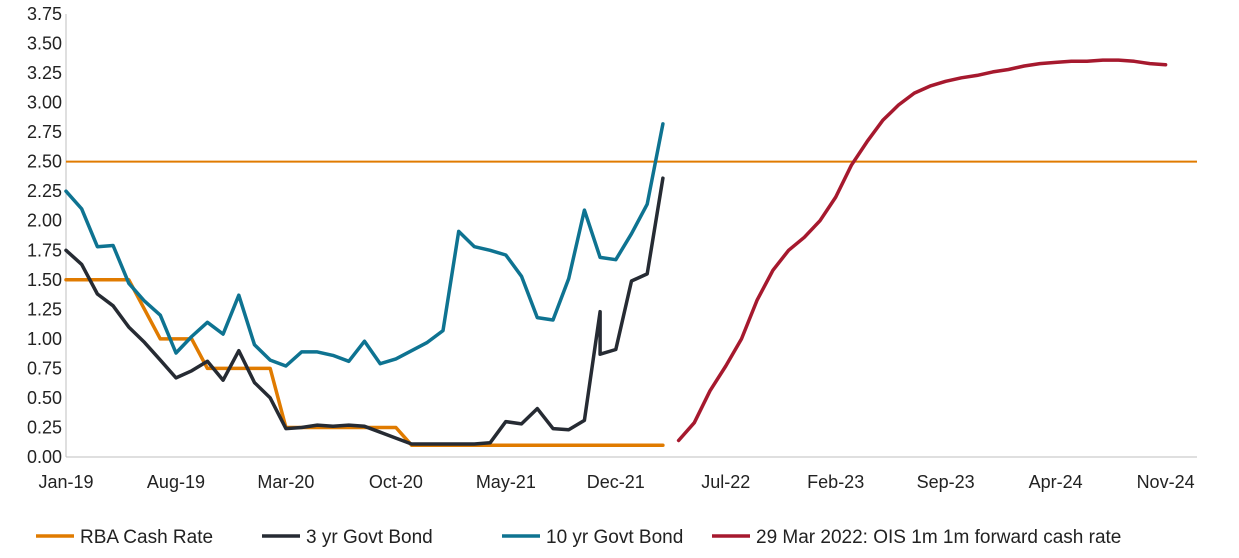  What do you see at coordinates (725, 482) in the screenshot?
I see `x-tick-label: Jul-22` at bounding box center [725, 482].